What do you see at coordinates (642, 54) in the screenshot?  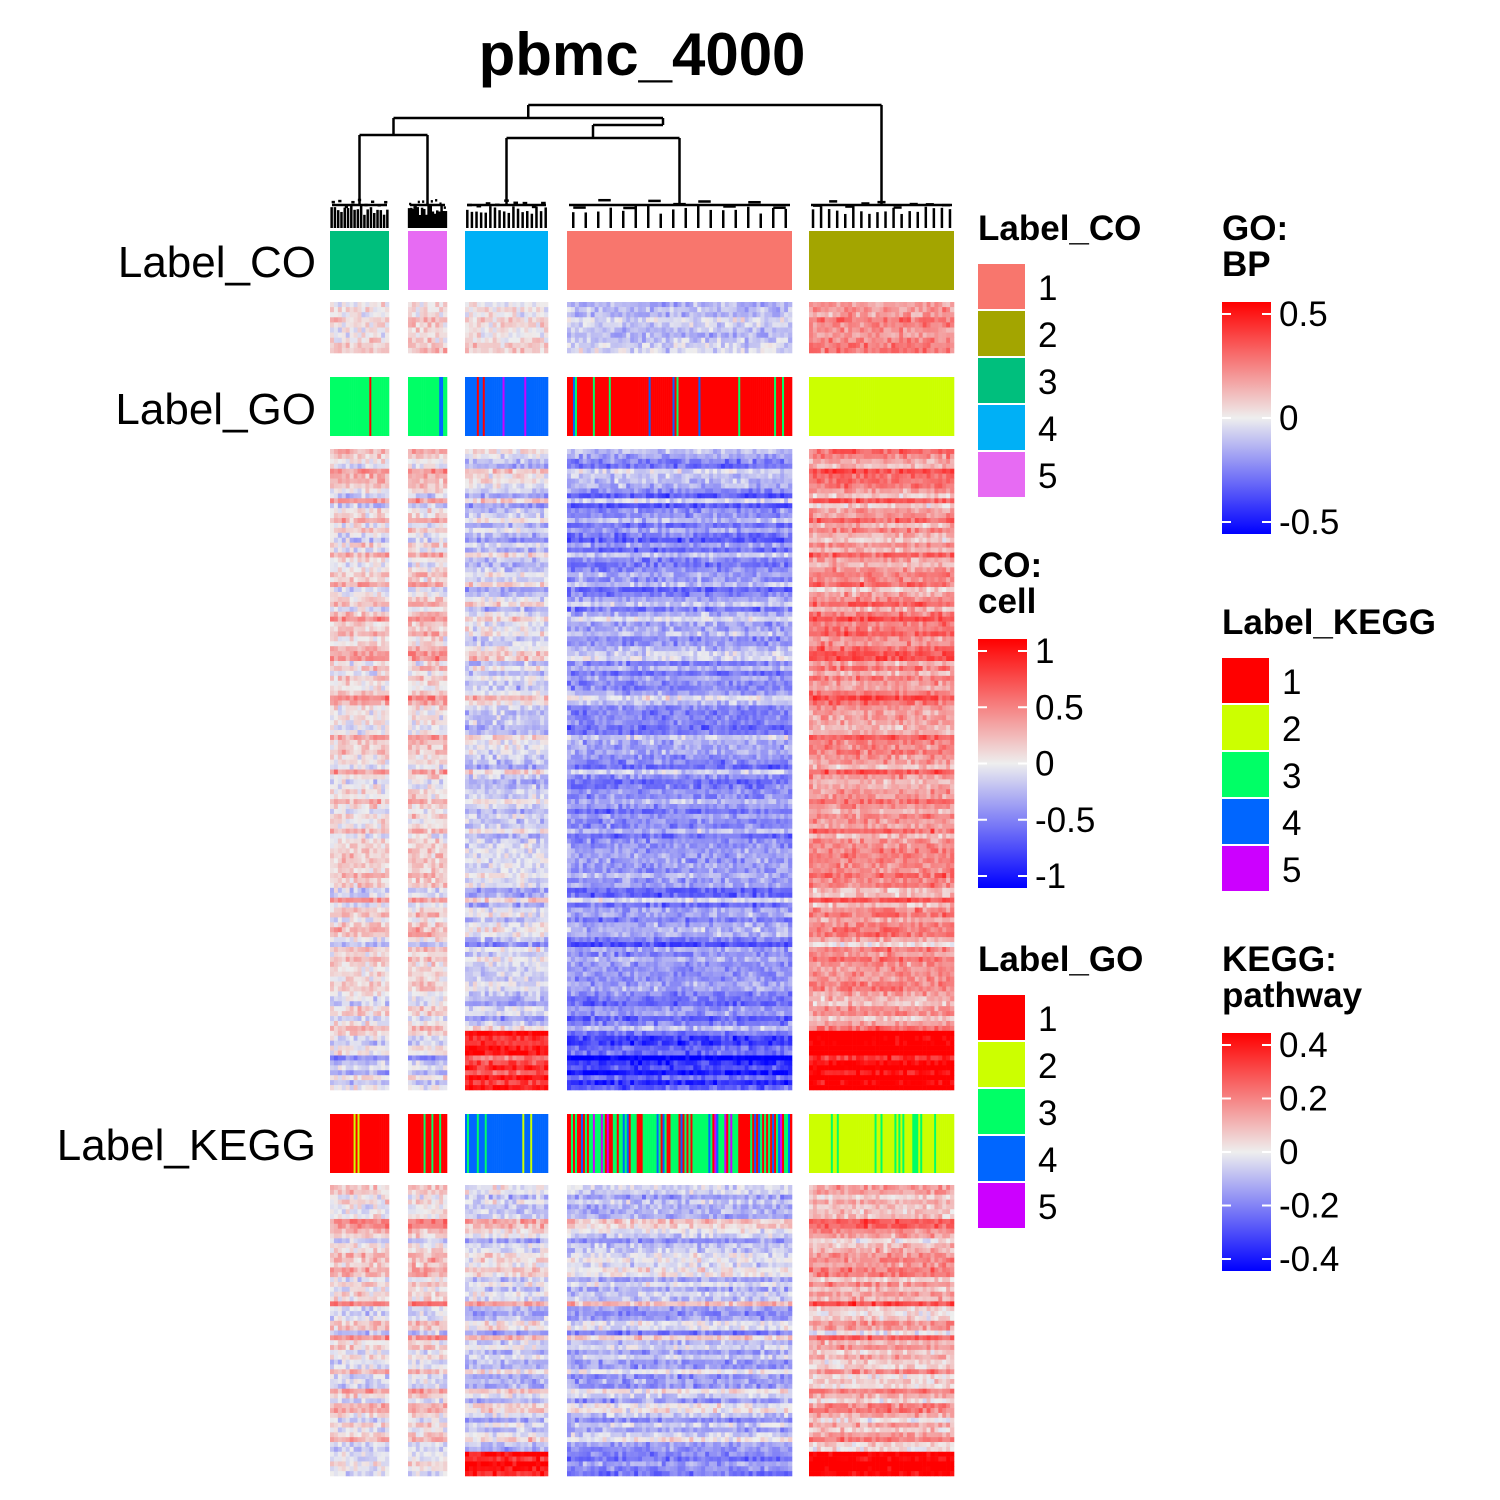 I see `chart-title: pbmc_4000` at bounding box center [642, 54].